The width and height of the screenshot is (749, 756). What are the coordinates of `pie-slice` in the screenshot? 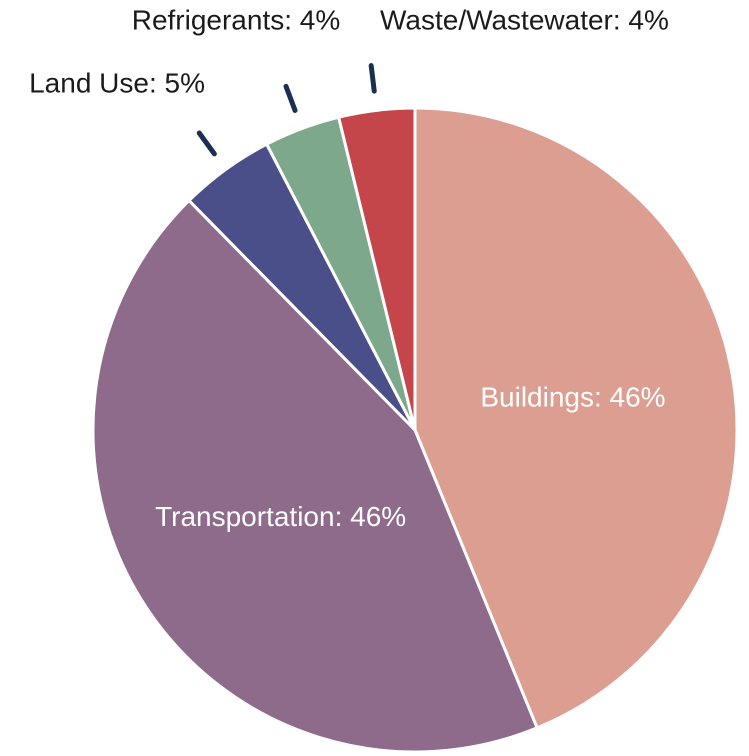 It's located at (377, 269).